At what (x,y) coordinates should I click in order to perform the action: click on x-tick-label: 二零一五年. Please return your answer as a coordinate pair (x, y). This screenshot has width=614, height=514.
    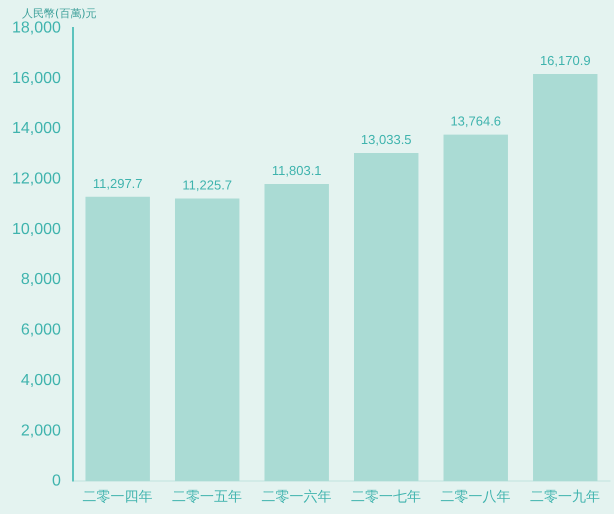
    Looking at the image, I should click on (207, 497).